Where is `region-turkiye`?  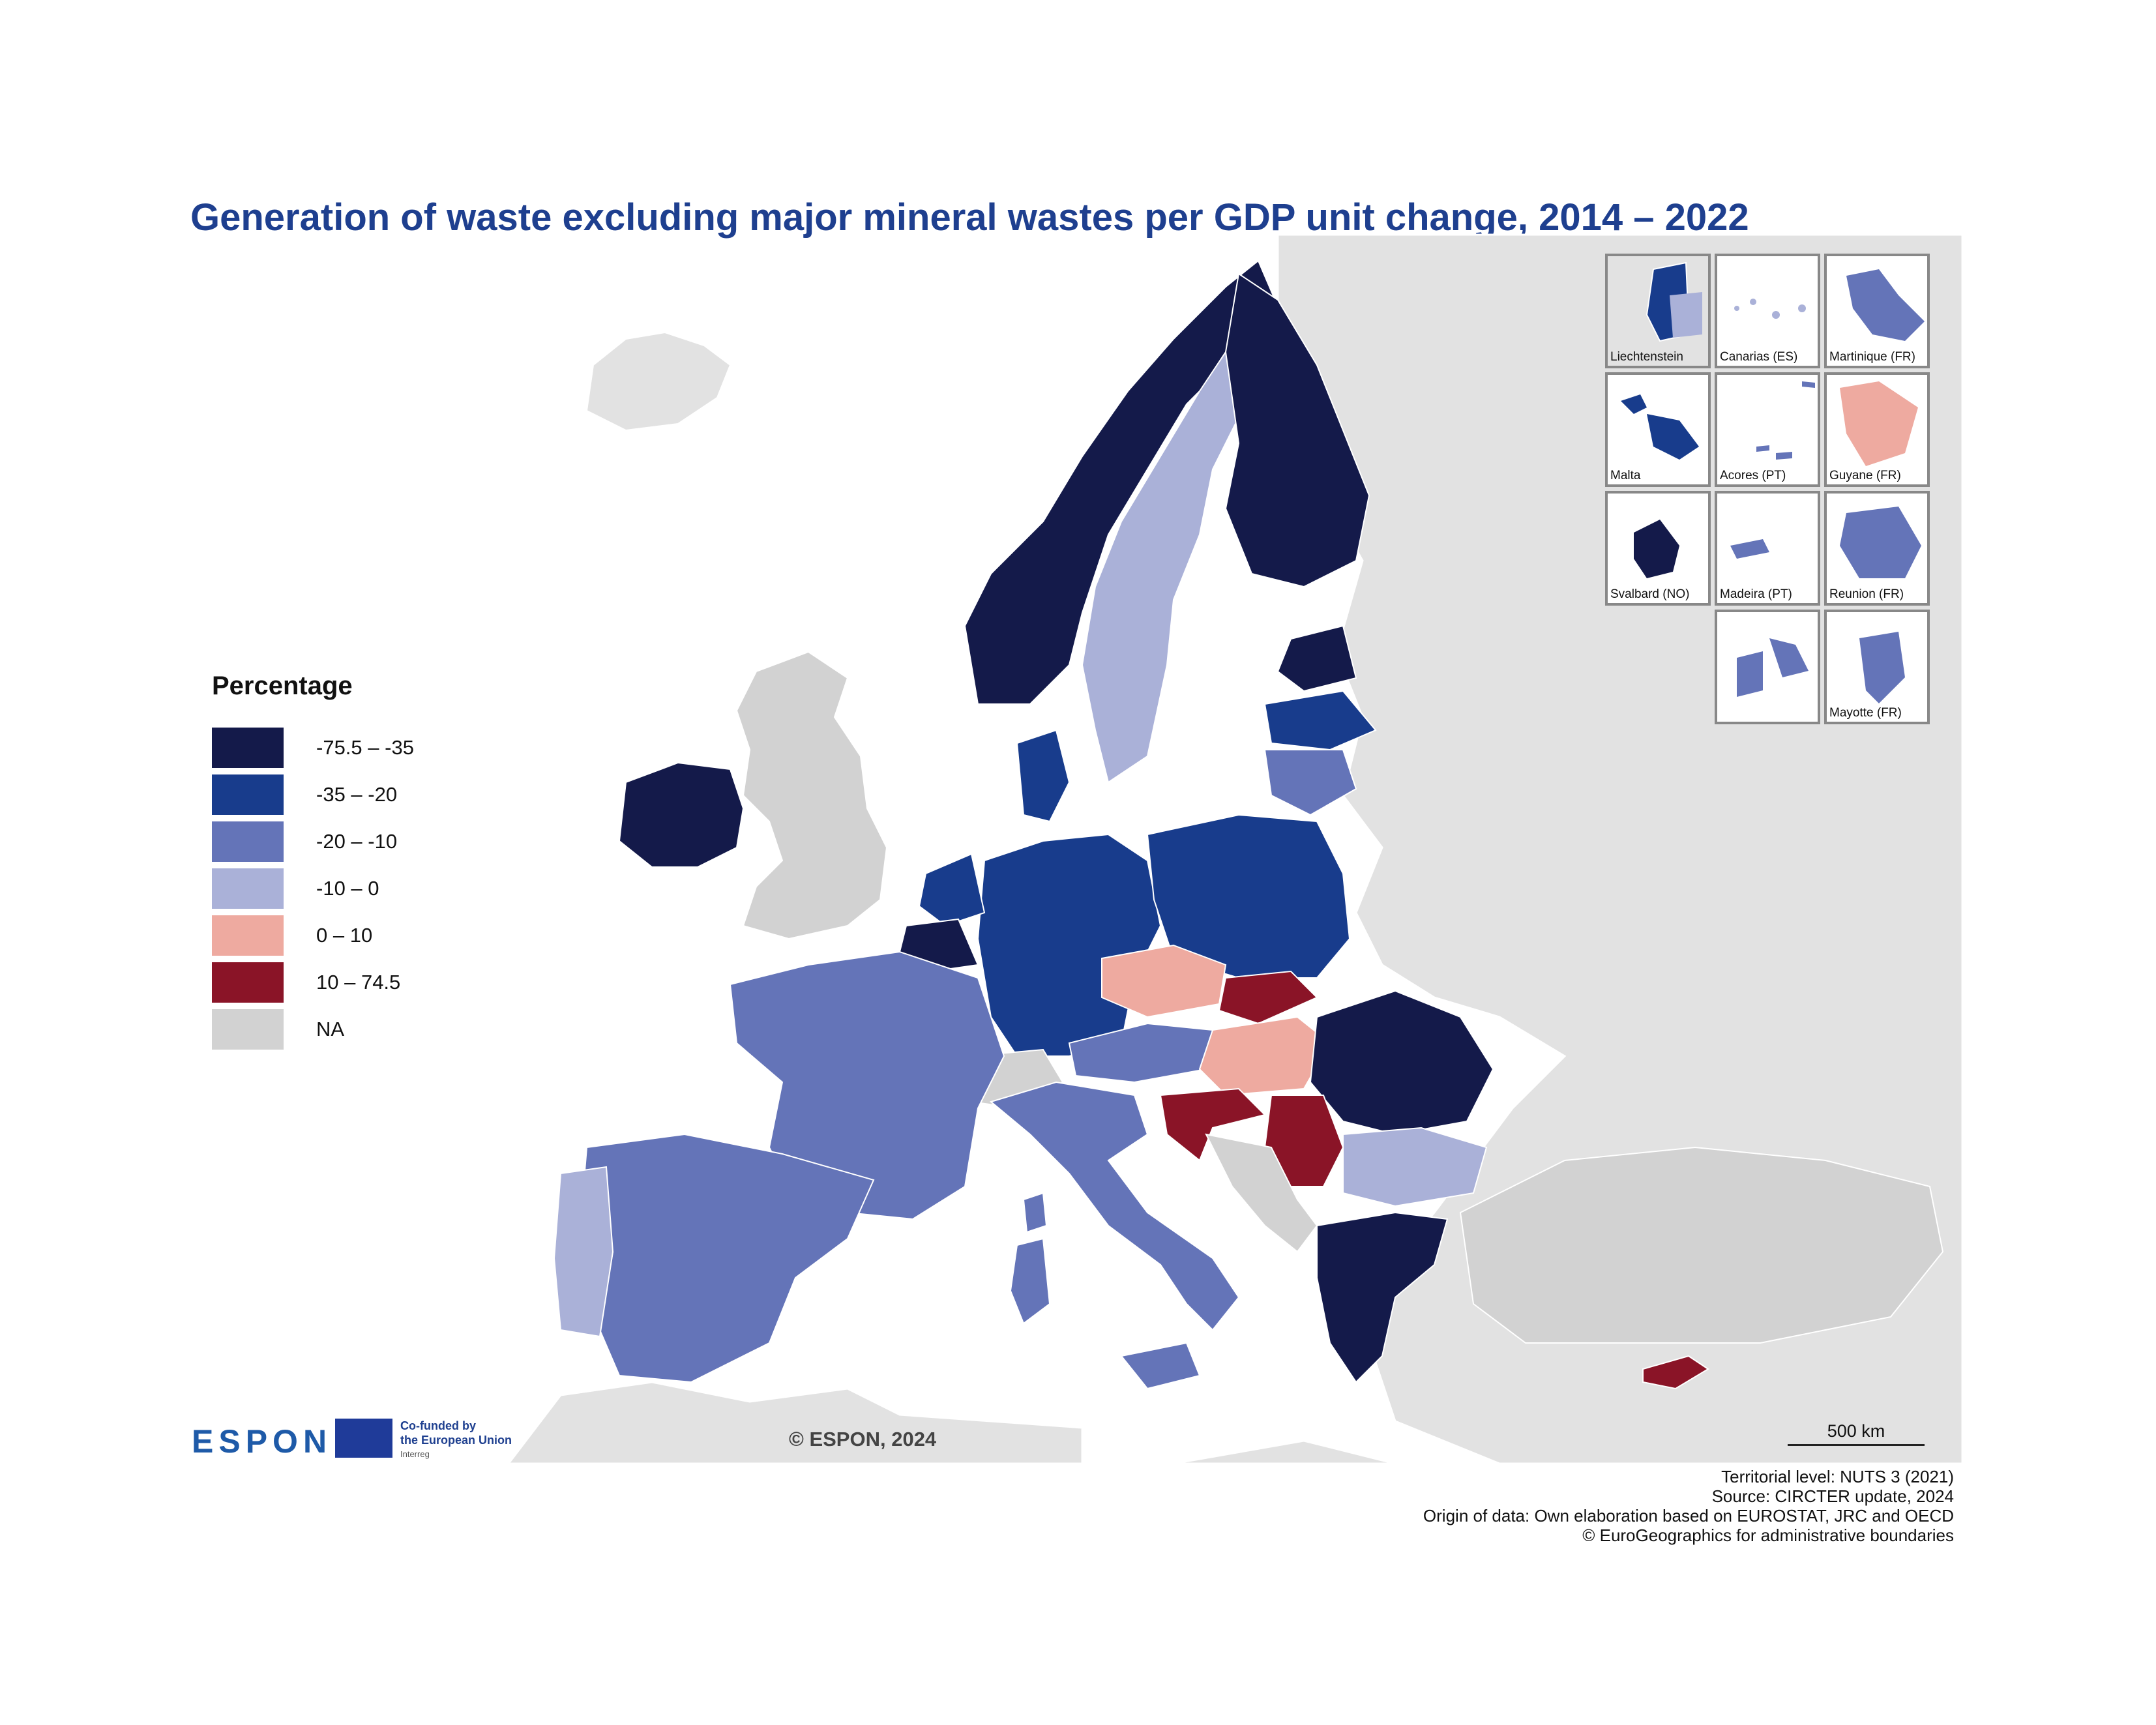 region-turkiye is located at coordinates (1701, 1245).